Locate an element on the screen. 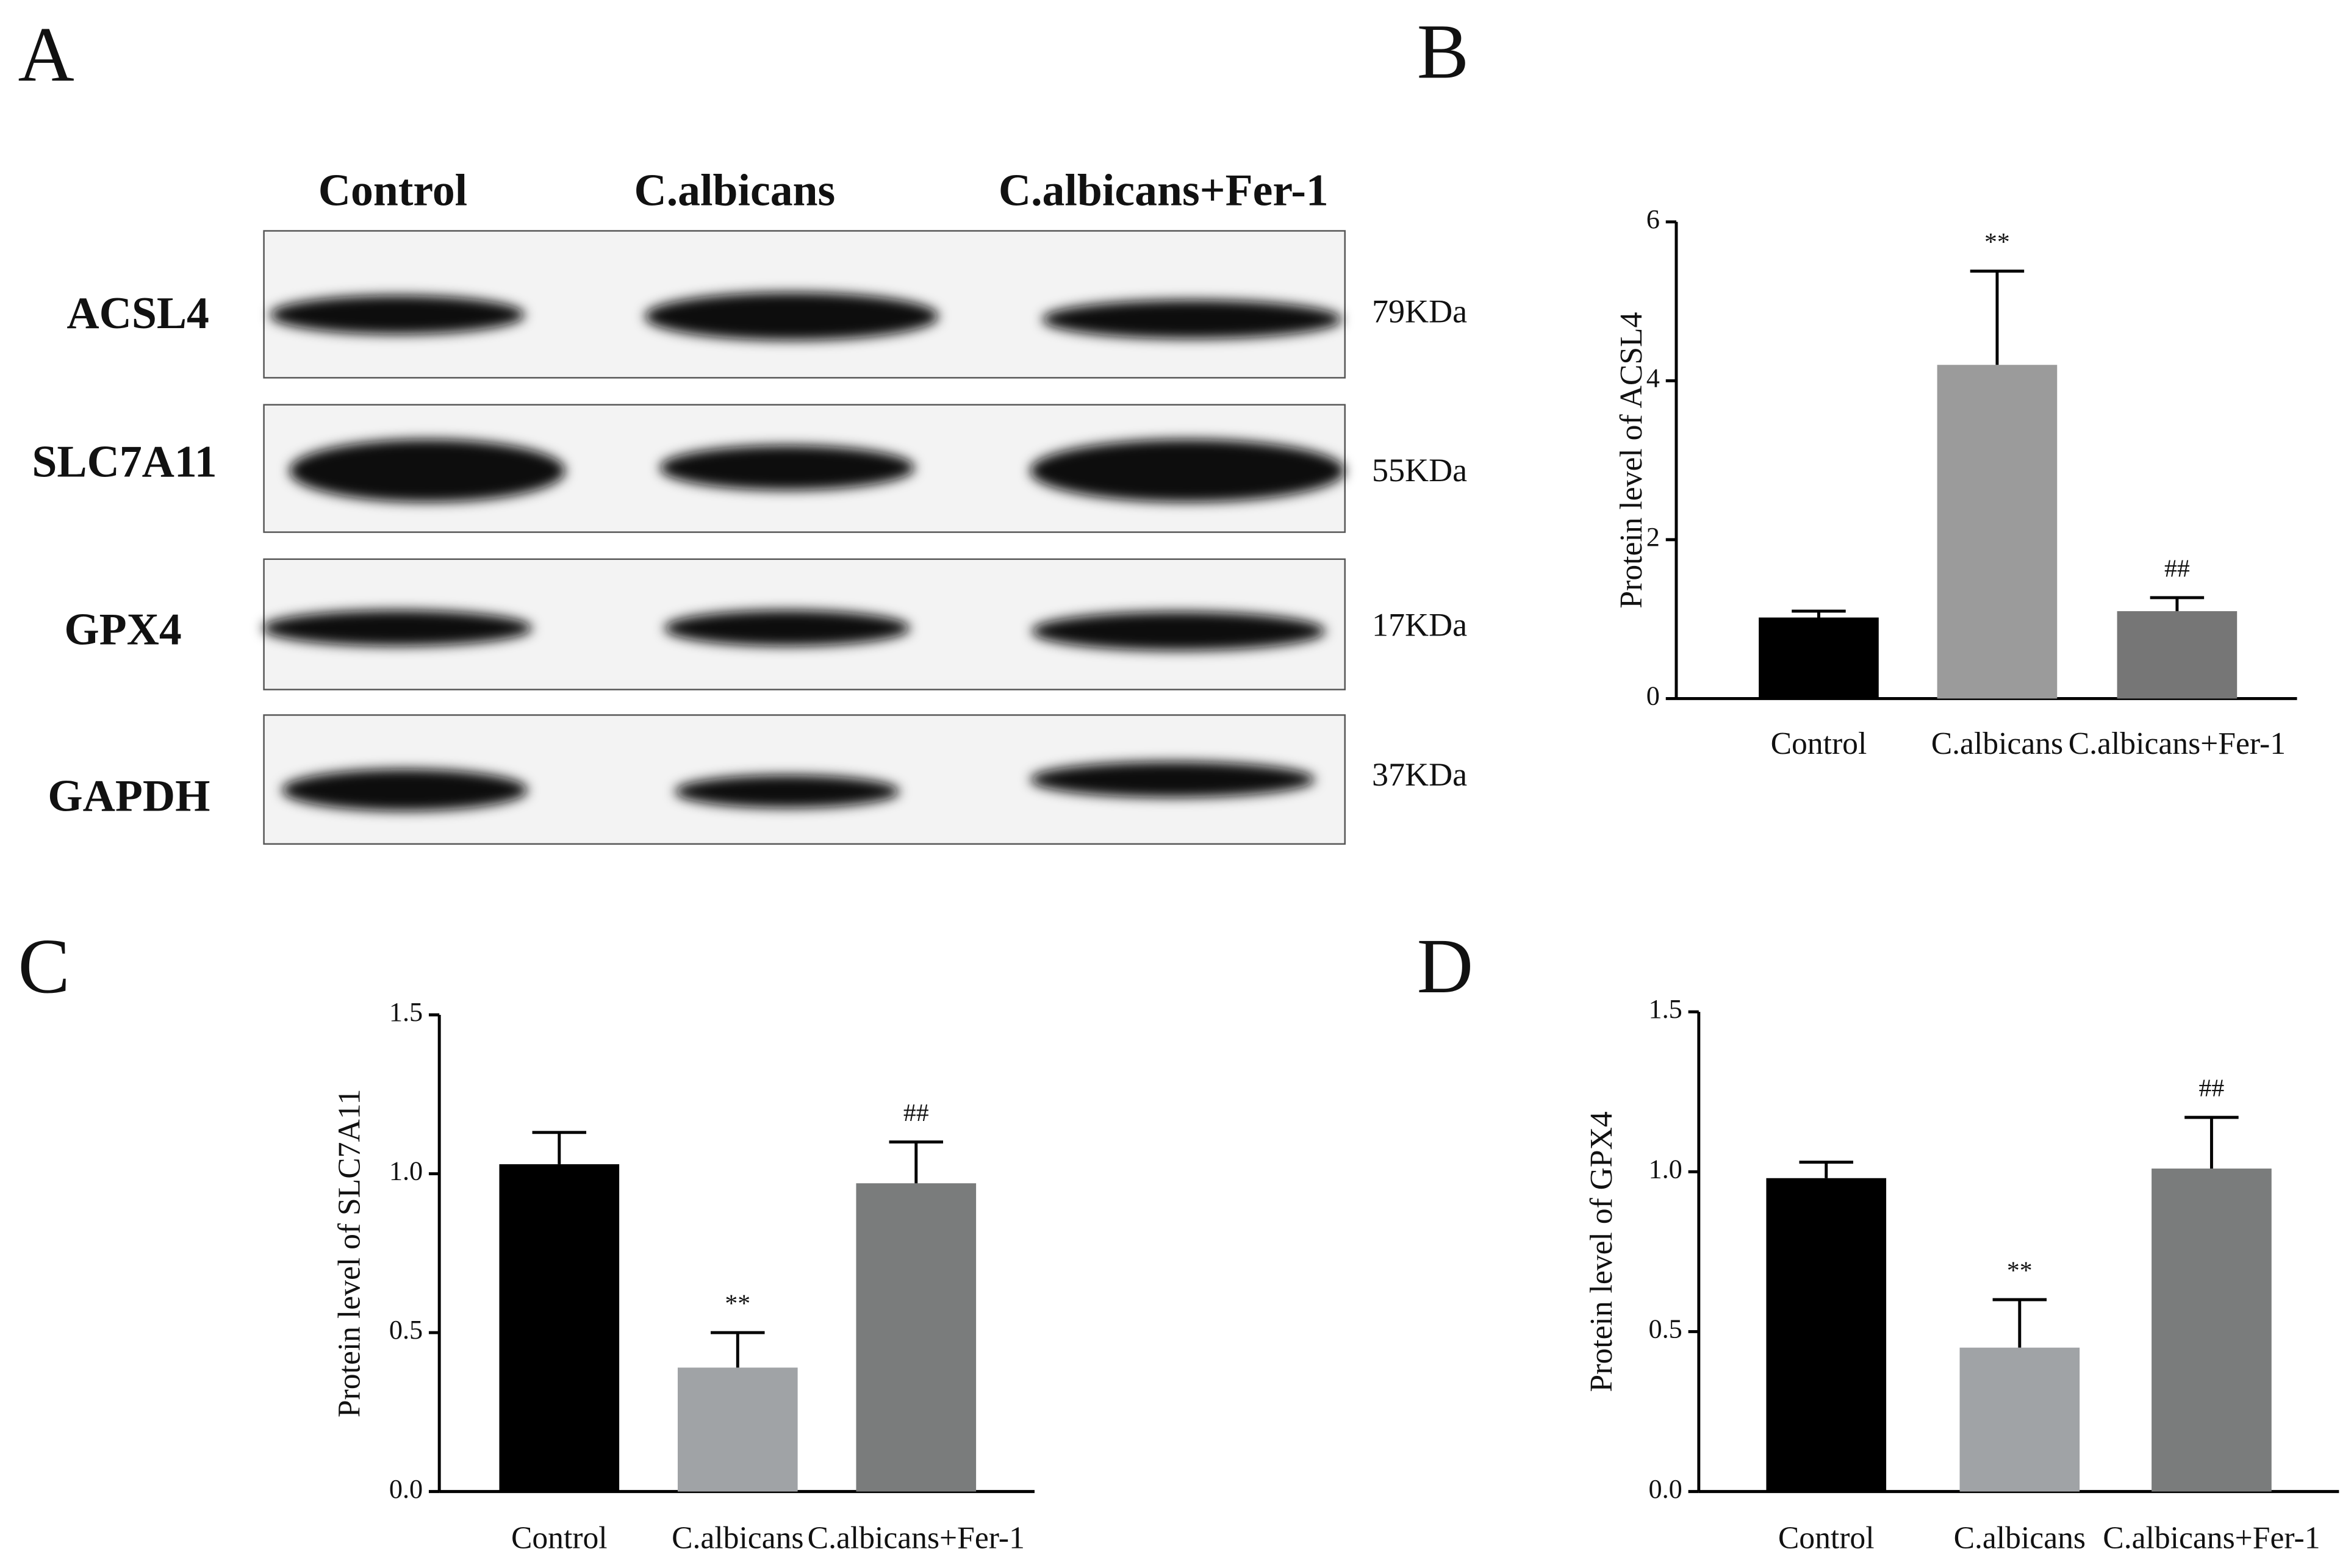 The image size is (2351, 1568). panel-letter: D is located at coordinates (1445, 966).